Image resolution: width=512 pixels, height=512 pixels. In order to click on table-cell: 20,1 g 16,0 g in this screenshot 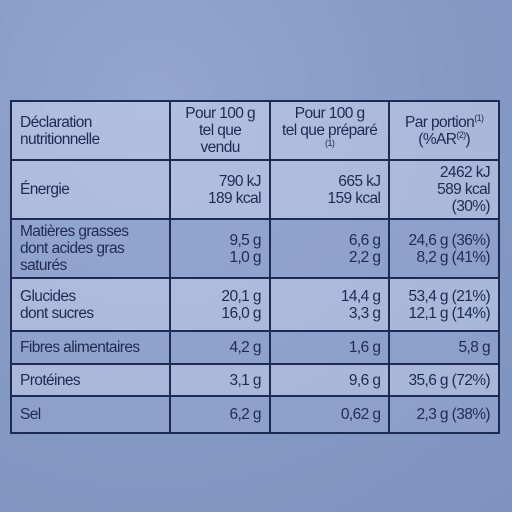, I will do `click(220, 304)`.